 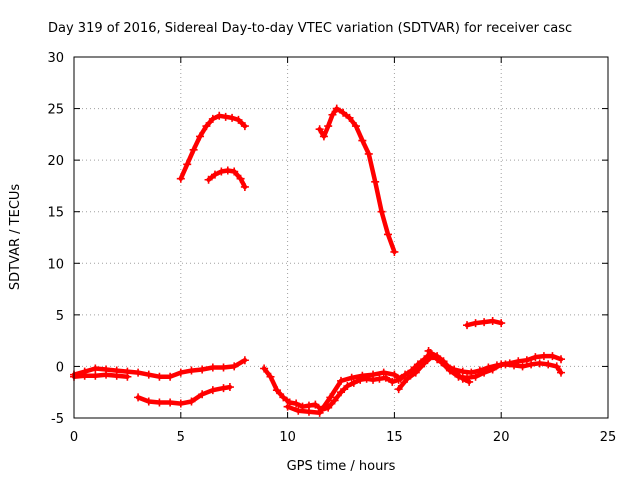 What do you see at coordinates (55, 161) in the screenshot?
I see `y-tick-label: 20` at bounding box center [55, 161].